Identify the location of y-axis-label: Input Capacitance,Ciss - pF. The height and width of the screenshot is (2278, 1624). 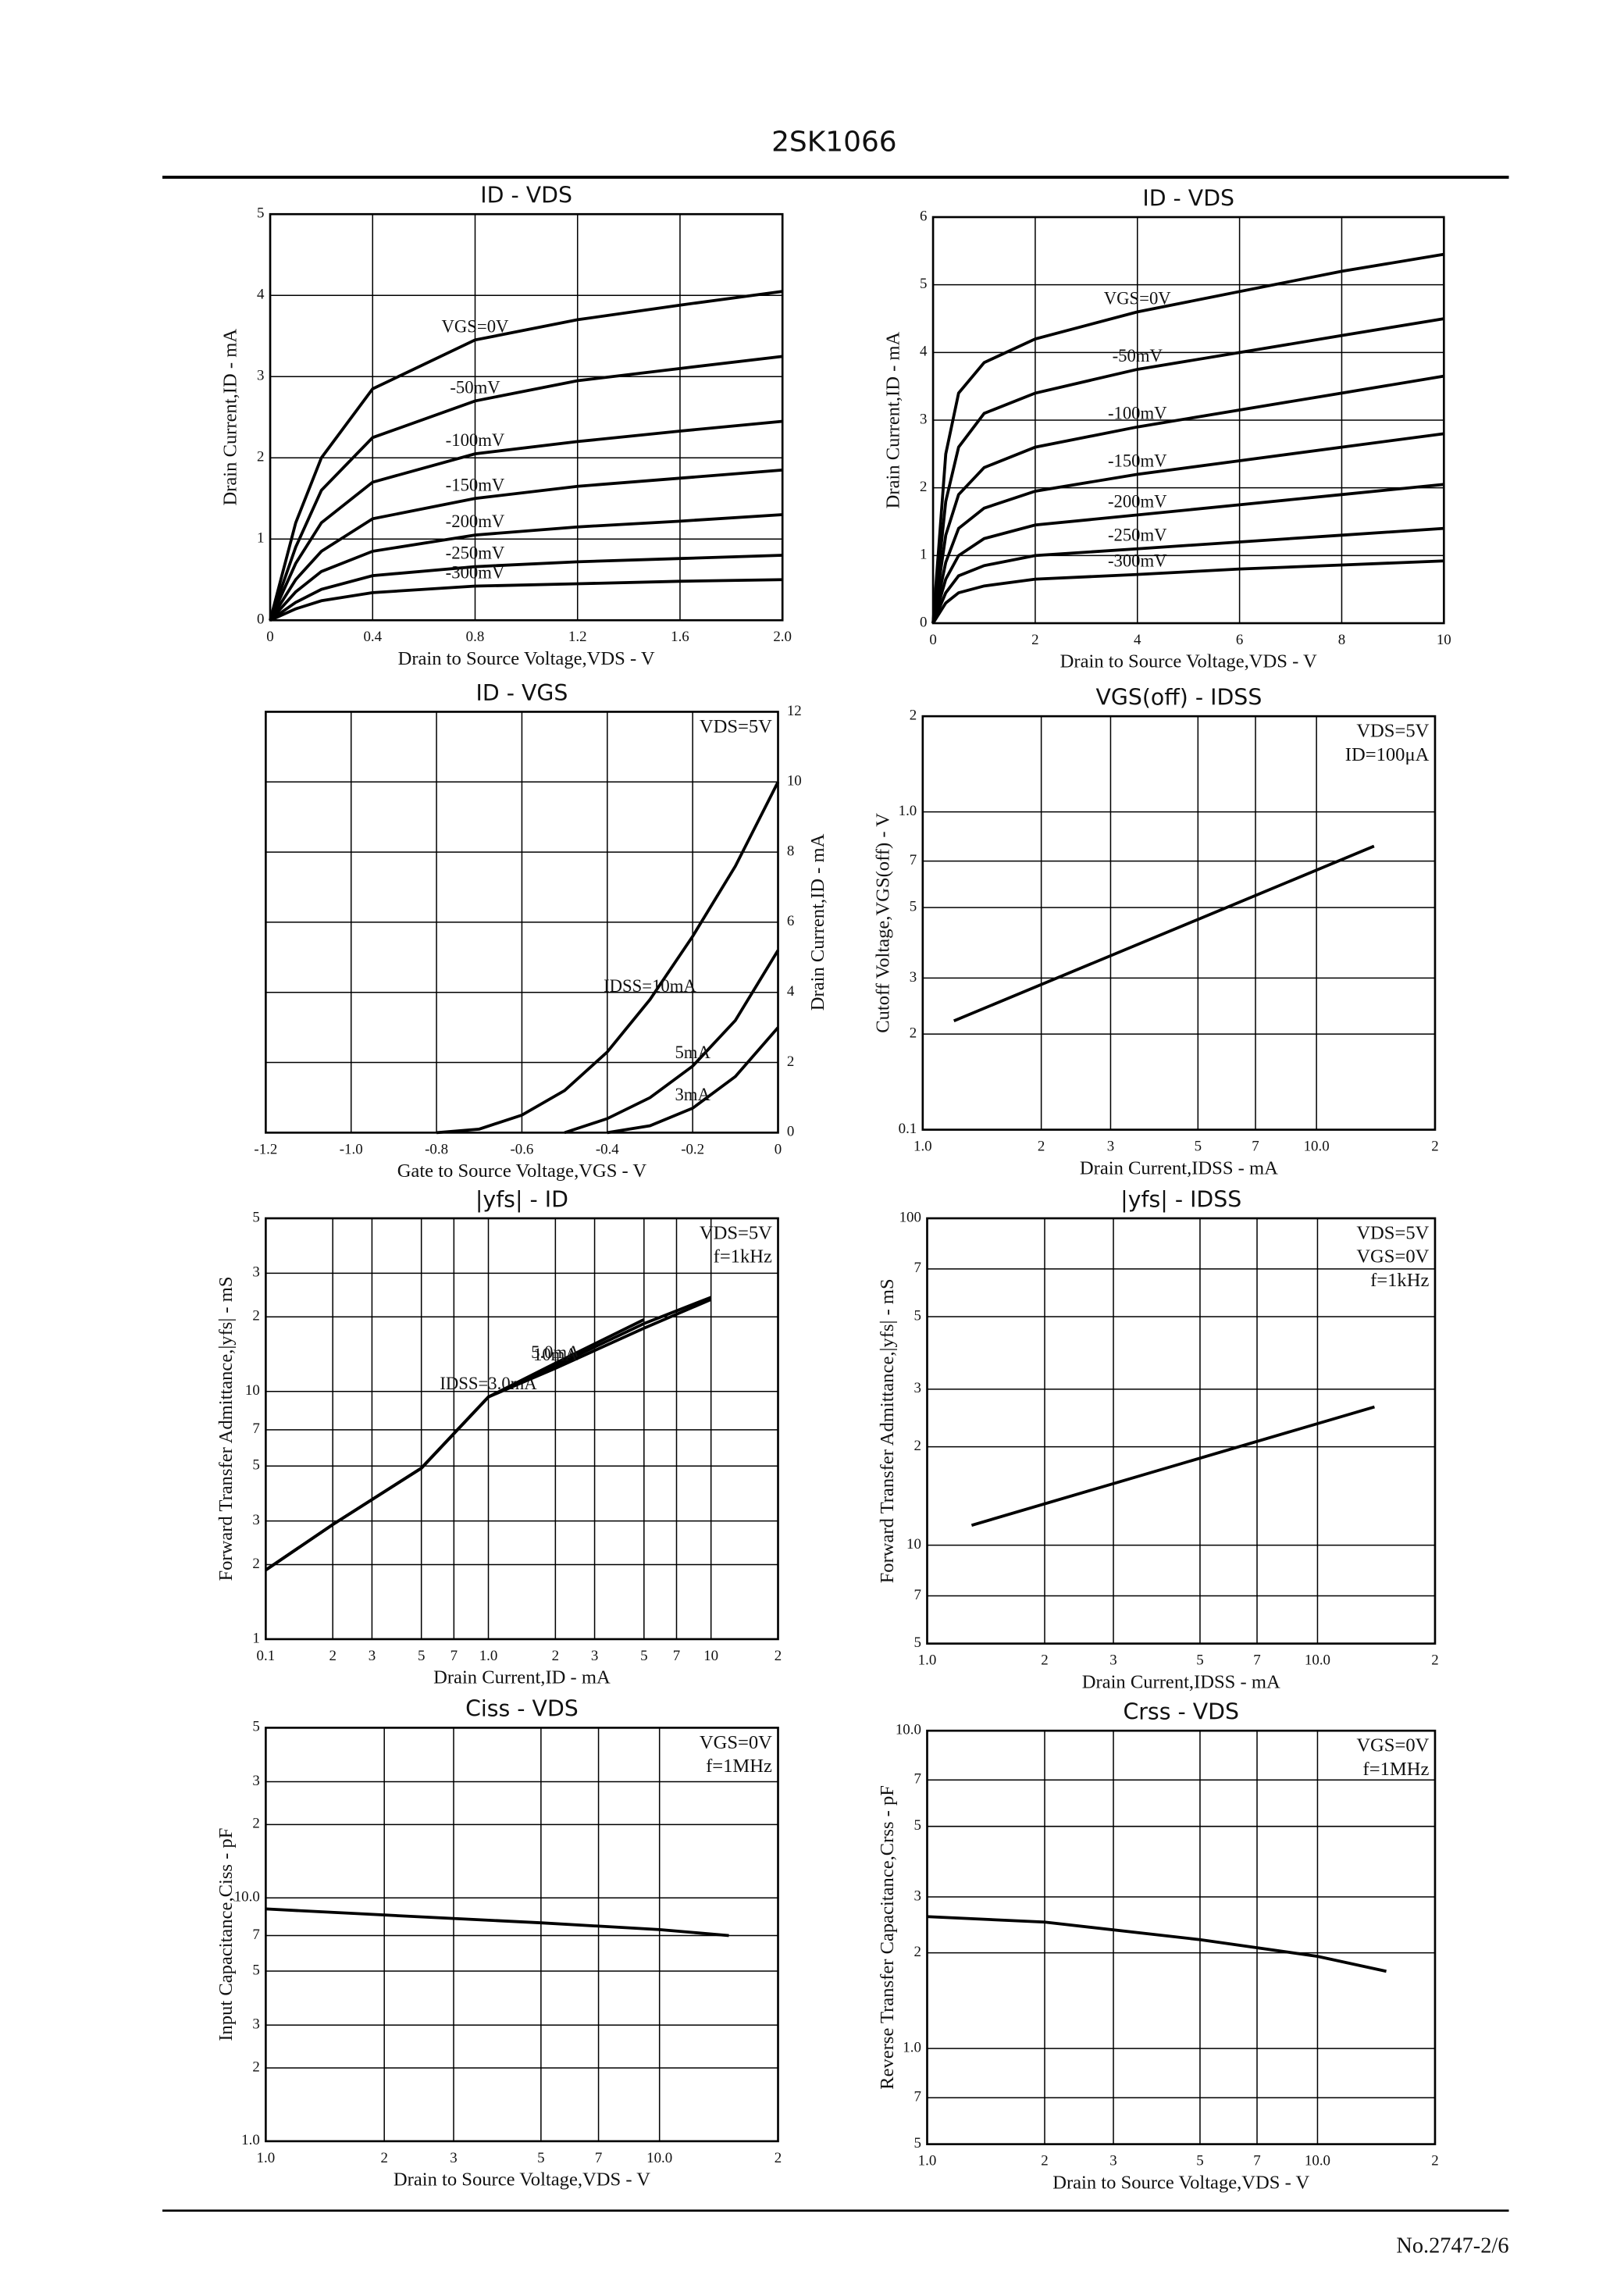
(226, 1934).